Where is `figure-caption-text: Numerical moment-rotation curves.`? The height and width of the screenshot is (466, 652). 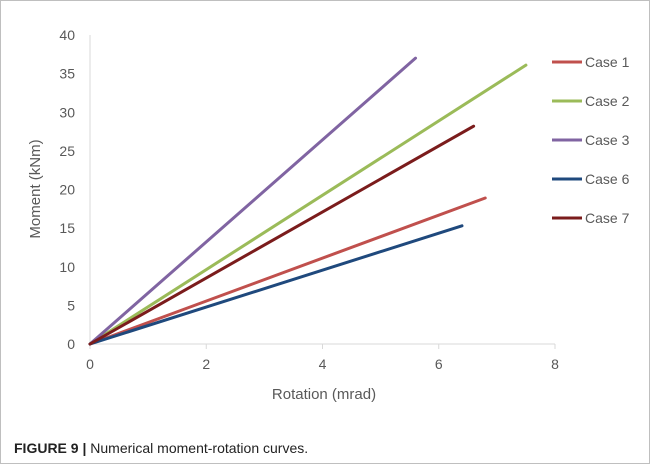 figure-caption-text: Numerical moment-rotation curves. is located at coordinates (199, 448).